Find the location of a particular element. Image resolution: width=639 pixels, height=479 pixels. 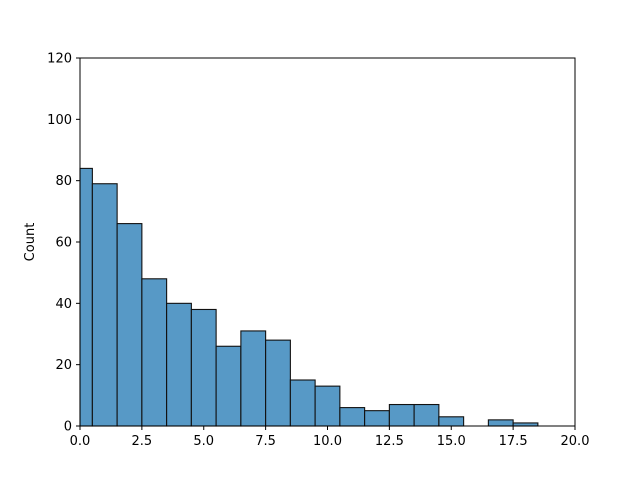

x-tick-label: 5.0 is located at coordinates (203, 441).